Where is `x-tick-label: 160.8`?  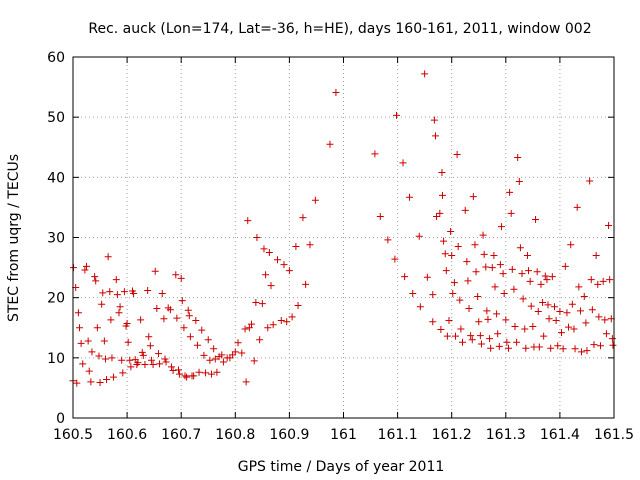 x-tick-label: 160.8 is located at coordinates (235, 435).